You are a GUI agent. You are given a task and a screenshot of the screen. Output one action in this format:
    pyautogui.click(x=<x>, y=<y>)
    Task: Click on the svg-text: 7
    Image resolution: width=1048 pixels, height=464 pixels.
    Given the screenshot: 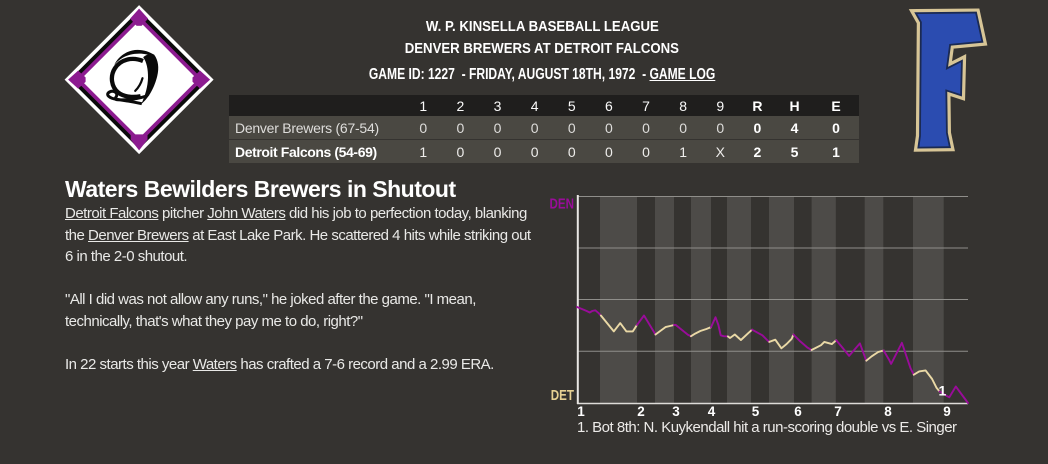 What is the action you would take?
    pyautogui.click(x=838, y=411)
    